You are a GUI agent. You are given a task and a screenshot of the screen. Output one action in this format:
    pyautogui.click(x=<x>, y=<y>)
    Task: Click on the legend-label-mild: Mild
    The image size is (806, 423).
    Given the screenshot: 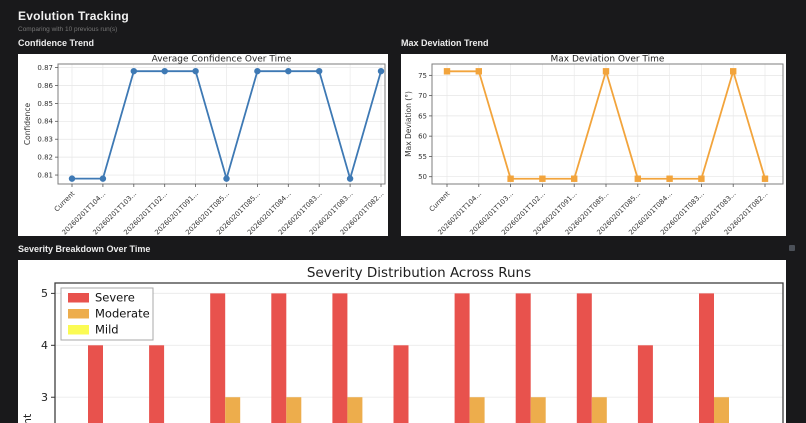 What is the action you would take?
    pyautogui.click(x=107, y=330)
    